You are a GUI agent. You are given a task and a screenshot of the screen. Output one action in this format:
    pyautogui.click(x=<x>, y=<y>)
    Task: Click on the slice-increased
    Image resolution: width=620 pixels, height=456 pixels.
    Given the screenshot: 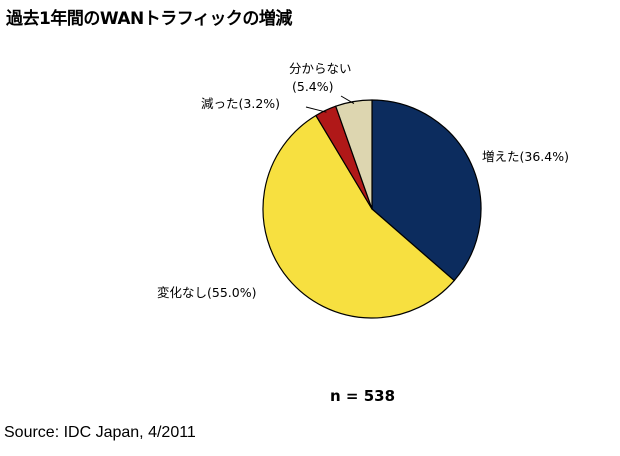 What is the action you would take?
    pyautogui.click(x=426, y=190)
    